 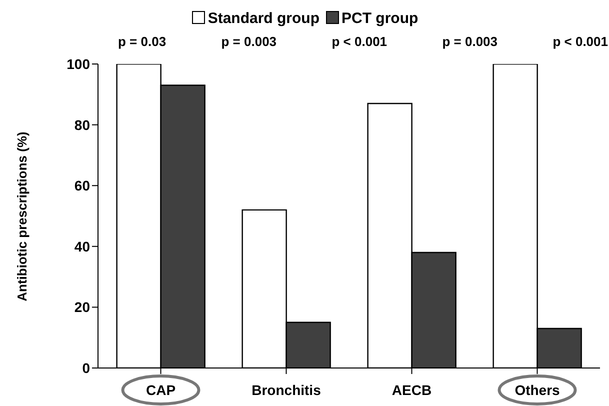 I want to click on x-tick-label: Others, so click(x=537, y=390).